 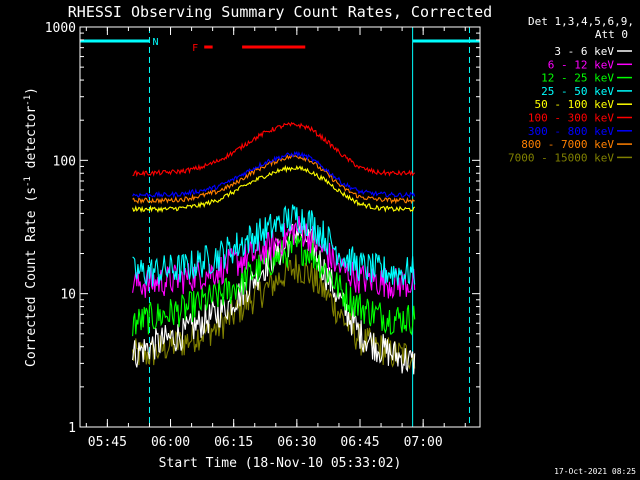 I want to click on legend-header-line-1: Det 1,3,4,5,6,9,, so click(x=581, y=21).